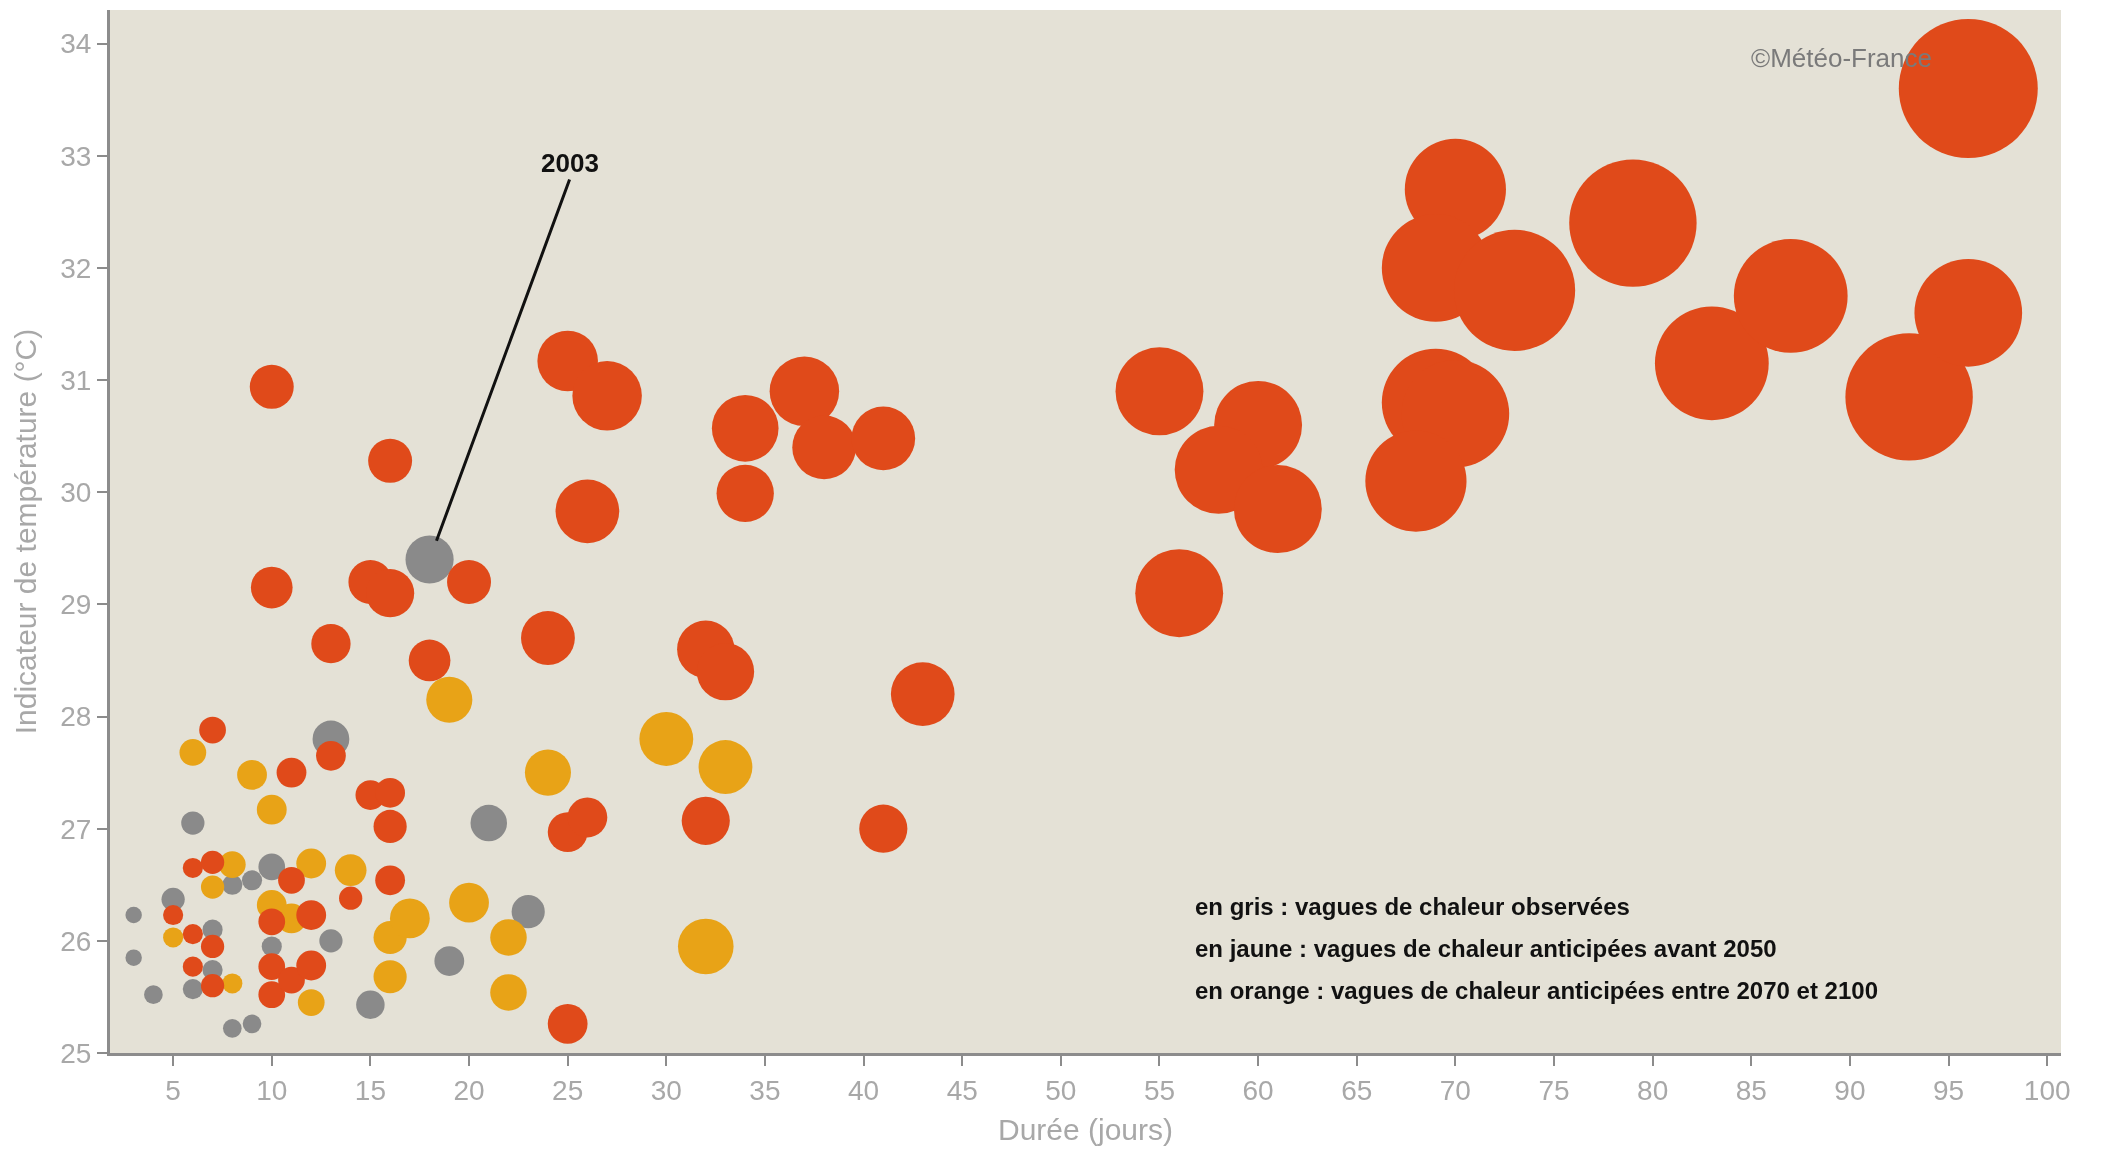 The width and height of the screenshot is (2101, 1153). I want to click on x-tick-label: 75, so click(1554, 1090).